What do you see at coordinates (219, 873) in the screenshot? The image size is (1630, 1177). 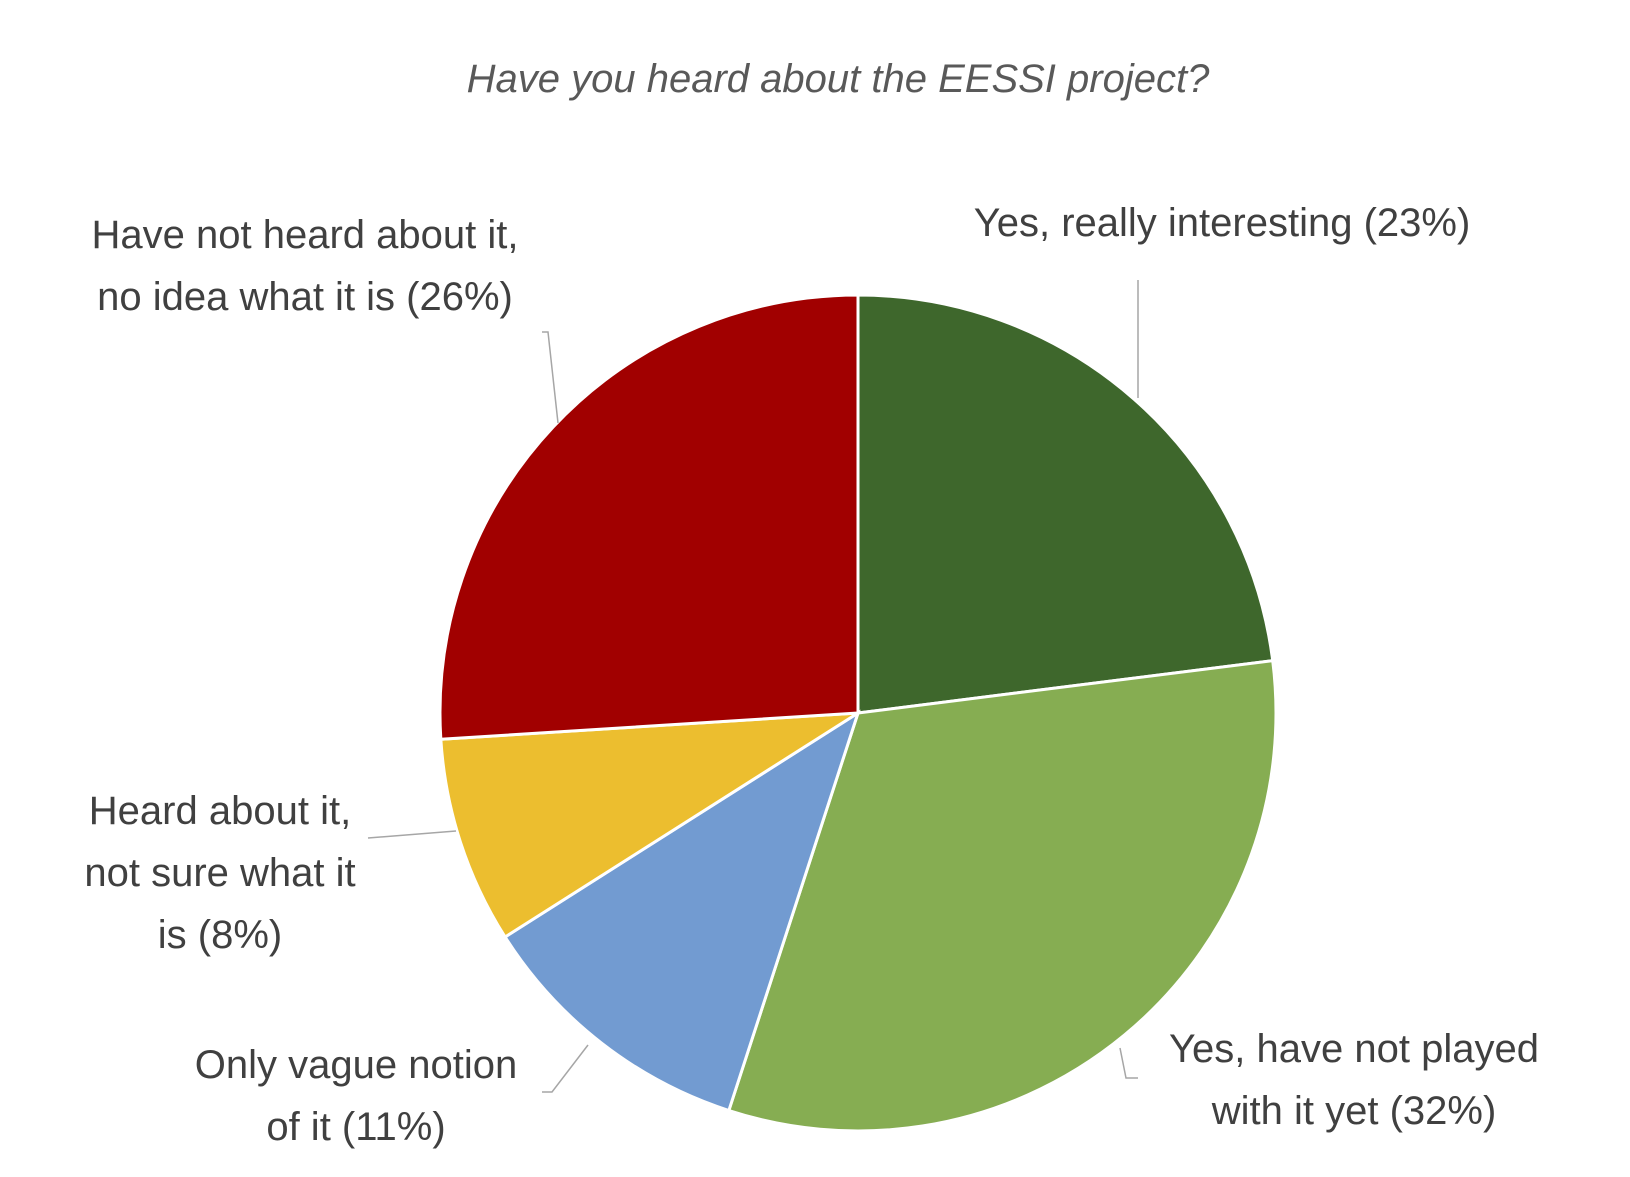 I see `slice-label-4: Heard about it, not sure what it is (8%)` at bounding box center [219, 873].